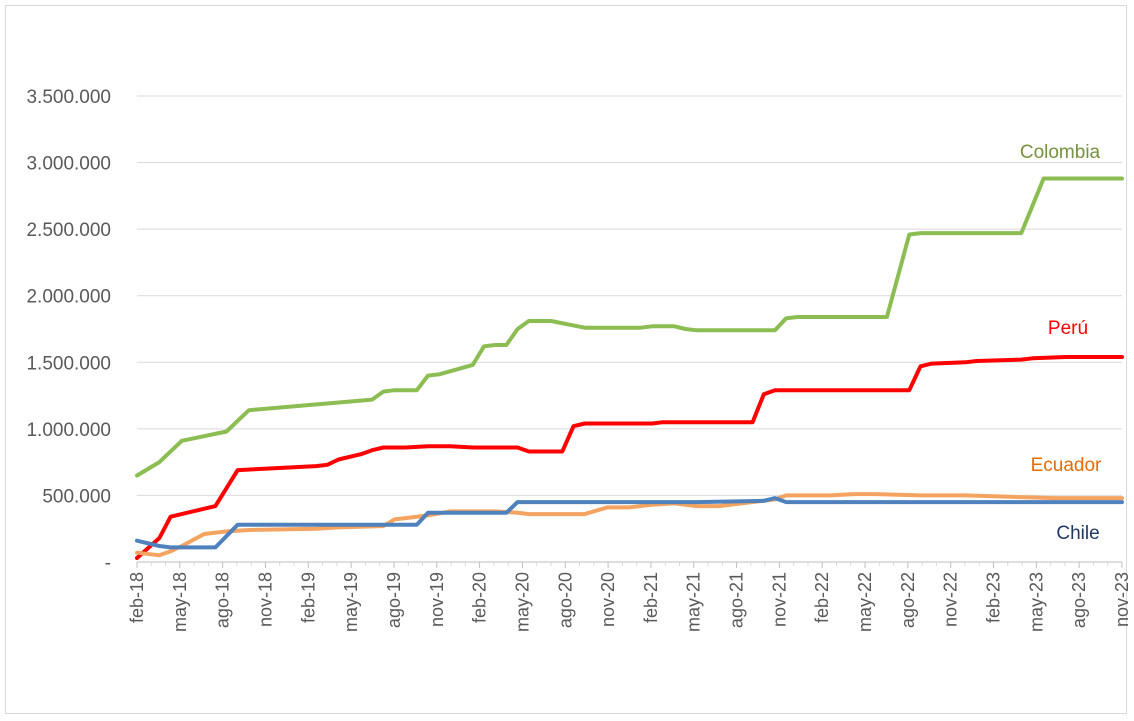 This screenshot has height=721, width=1134. Describe the element at coordinates (1079, 600) in the screenshot. I see `x-tick-label: ago-23` at that location.